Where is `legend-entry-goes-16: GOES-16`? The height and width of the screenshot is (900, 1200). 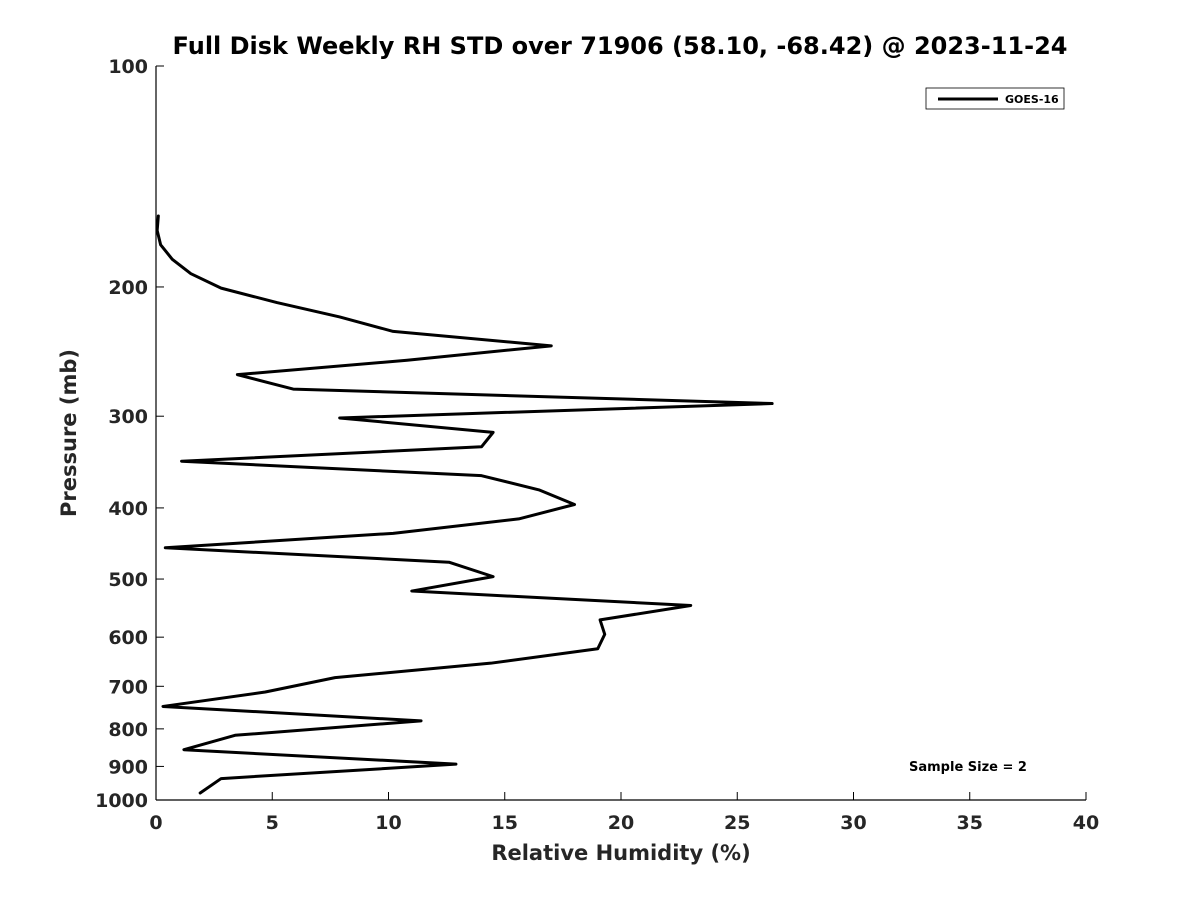 legend-entry-goes-16: GOES-16 is located at coordinates (1032, 99).